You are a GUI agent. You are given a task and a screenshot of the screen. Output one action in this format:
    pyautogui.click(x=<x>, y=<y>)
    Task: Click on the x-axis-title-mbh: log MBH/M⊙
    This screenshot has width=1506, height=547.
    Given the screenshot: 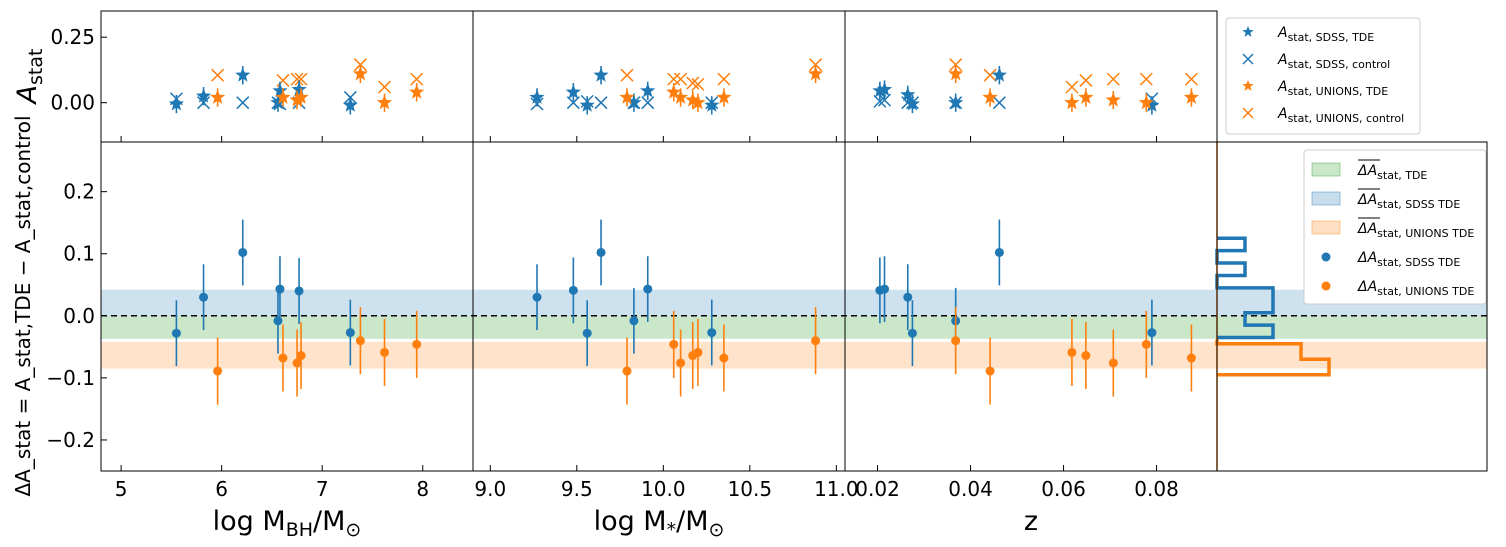 What is the action you would take?
    pyautogui.click(x=287, y=523)
    